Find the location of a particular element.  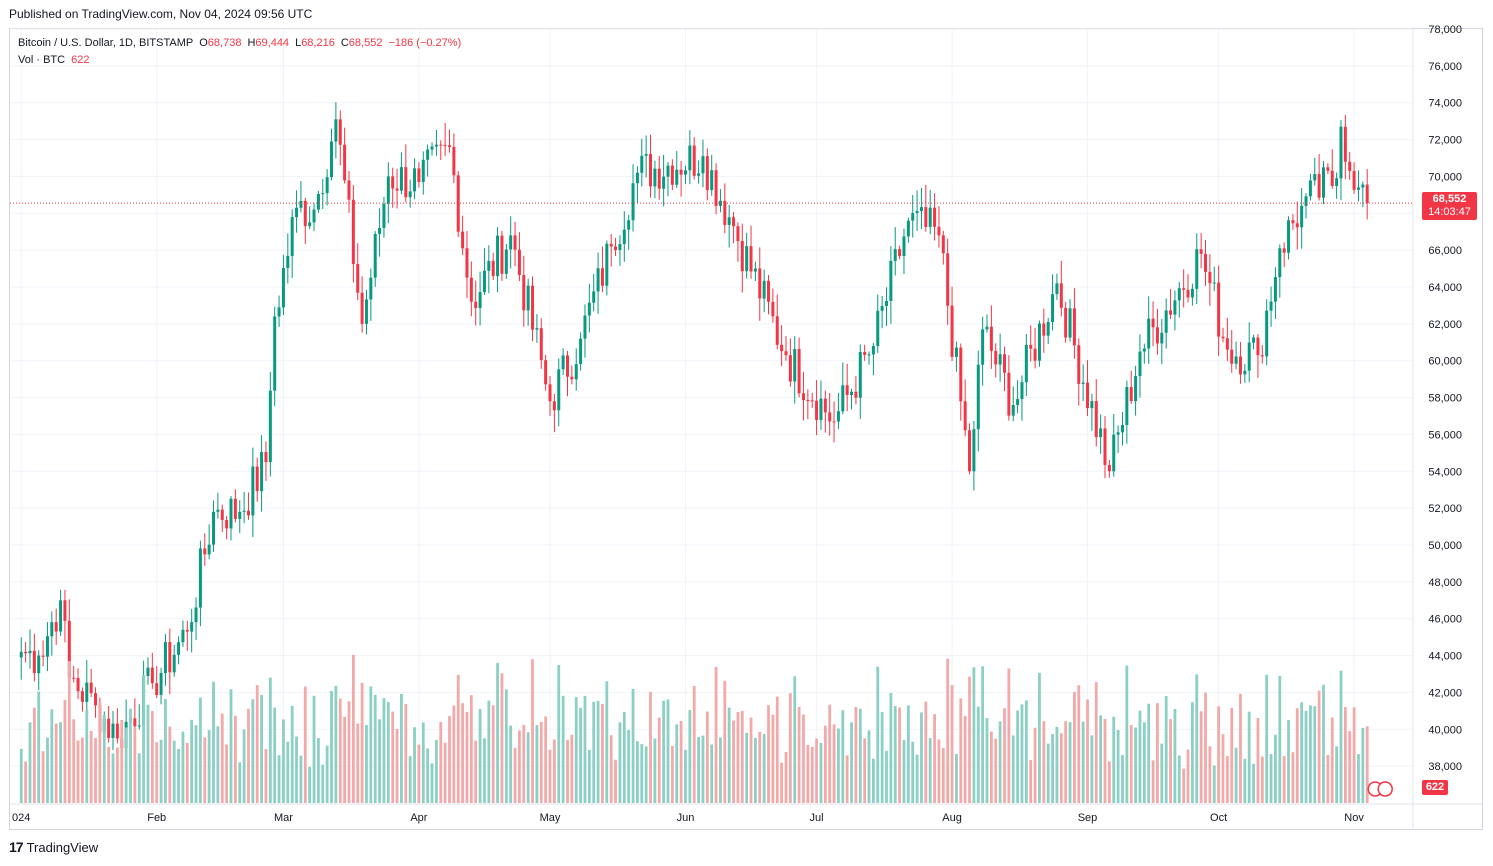

y-tick-label: 46,000 is located at coordinates (1445, 620).